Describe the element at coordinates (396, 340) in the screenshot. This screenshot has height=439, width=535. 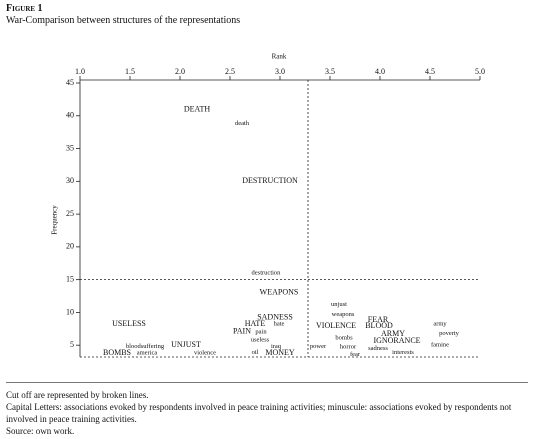
I see `word-point: IGNORANCE` at that location.